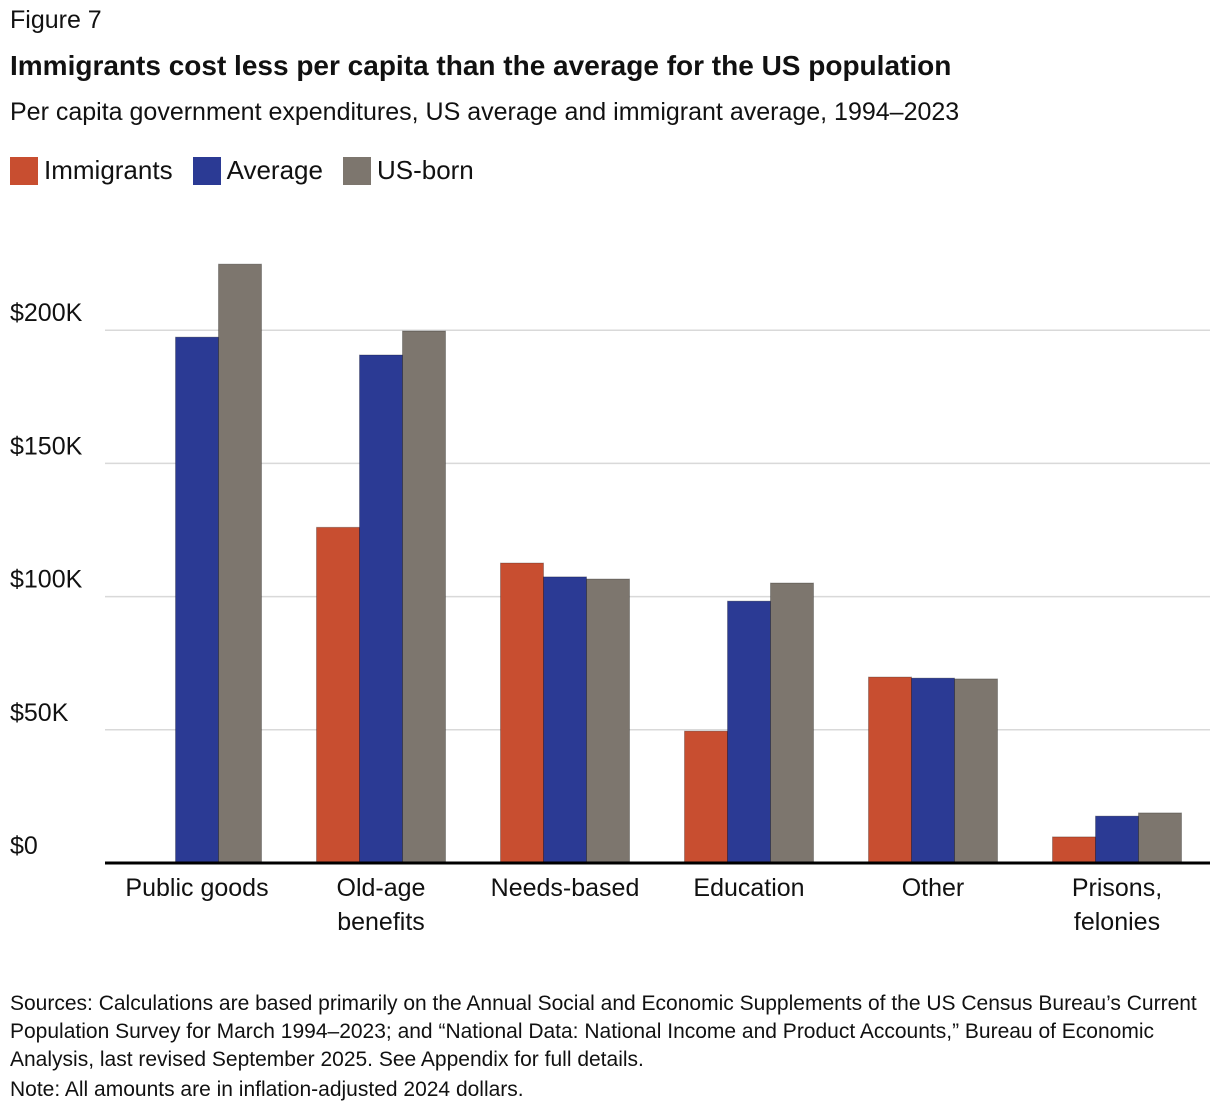 Image resolution: width=1220 pixels, height=1120 pixels. Describe the element at coordinates (274, 170) in the screenshot. I see `legend-label: Average` at that location.